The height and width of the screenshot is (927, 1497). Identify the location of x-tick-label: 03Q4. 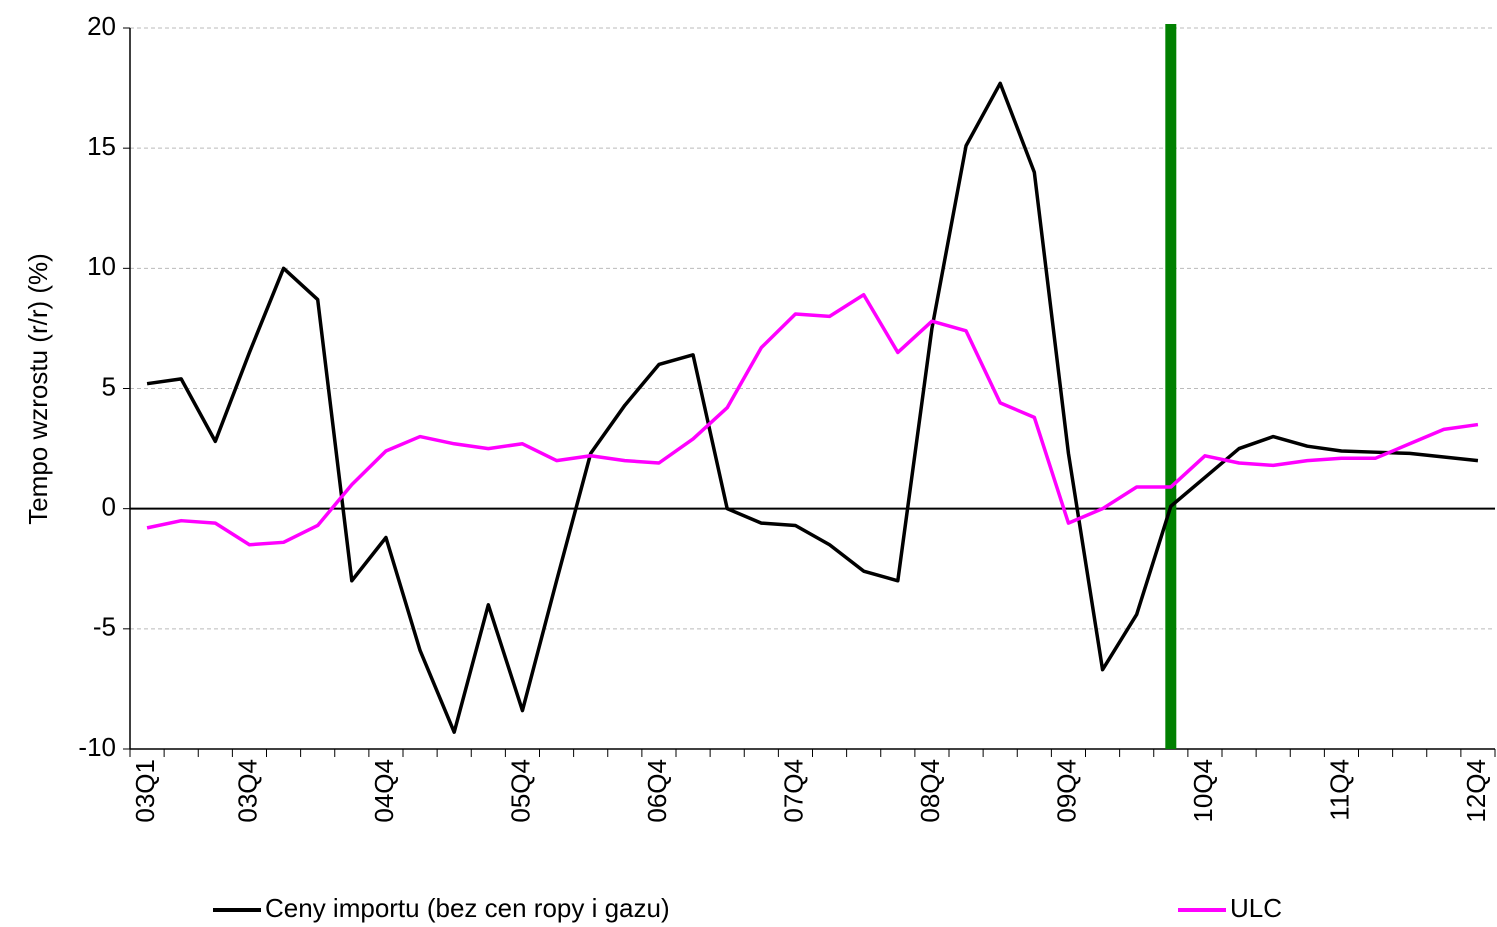
(247, 791).